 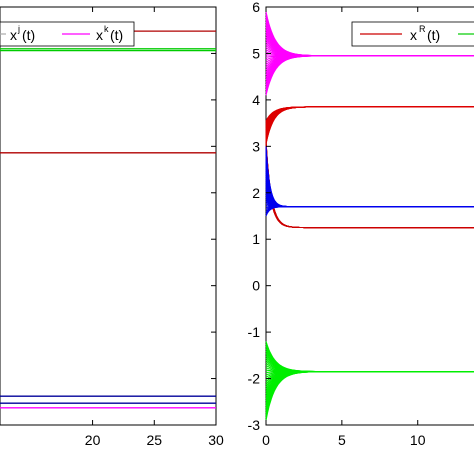 I want to click on left-legend-label-1-tail: (t), so click(x=28, y=35).